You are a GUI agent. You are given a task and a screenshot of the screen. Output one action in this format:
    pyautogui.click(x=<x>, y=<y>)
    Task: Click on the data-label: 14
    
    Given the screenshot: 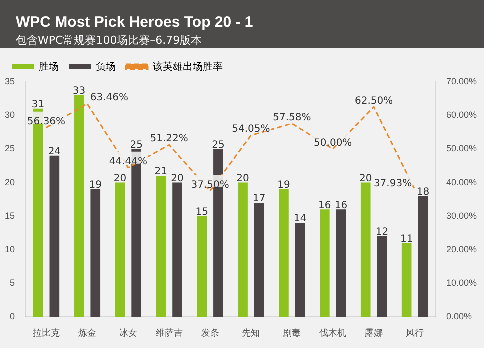 What is the action you would take?
    pyautogui.click(x=300, y=219)
    